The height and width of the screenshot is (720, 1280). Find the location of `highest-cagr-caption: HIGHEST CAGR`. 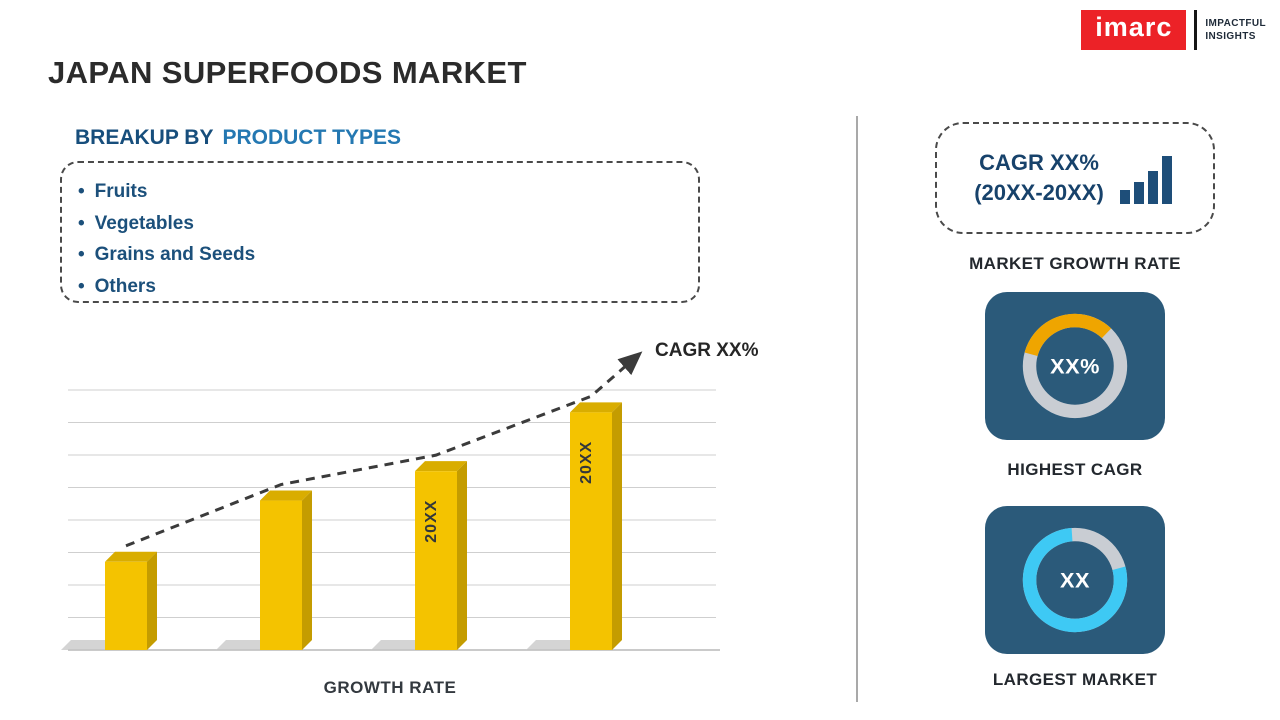

highest-cagr-caption: HIGHEST CAGR is located at coordinates (1075, 469).